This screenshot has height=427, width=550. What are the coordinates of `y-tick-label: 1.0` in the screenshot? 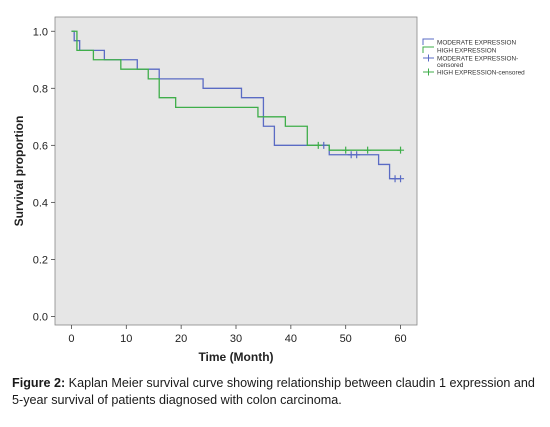 It's located at (40, 32).